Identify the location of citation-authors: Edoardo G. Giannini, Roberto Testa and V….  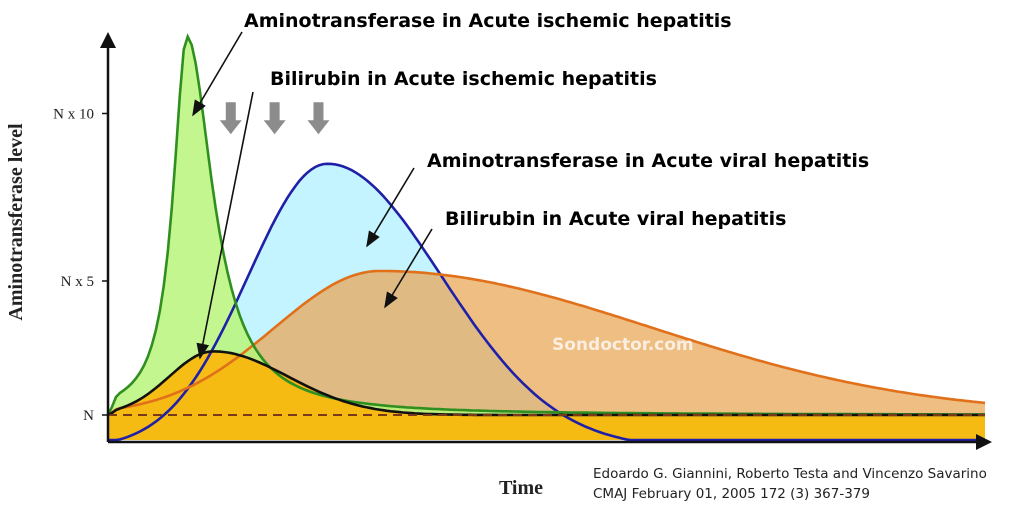
(790, 474).